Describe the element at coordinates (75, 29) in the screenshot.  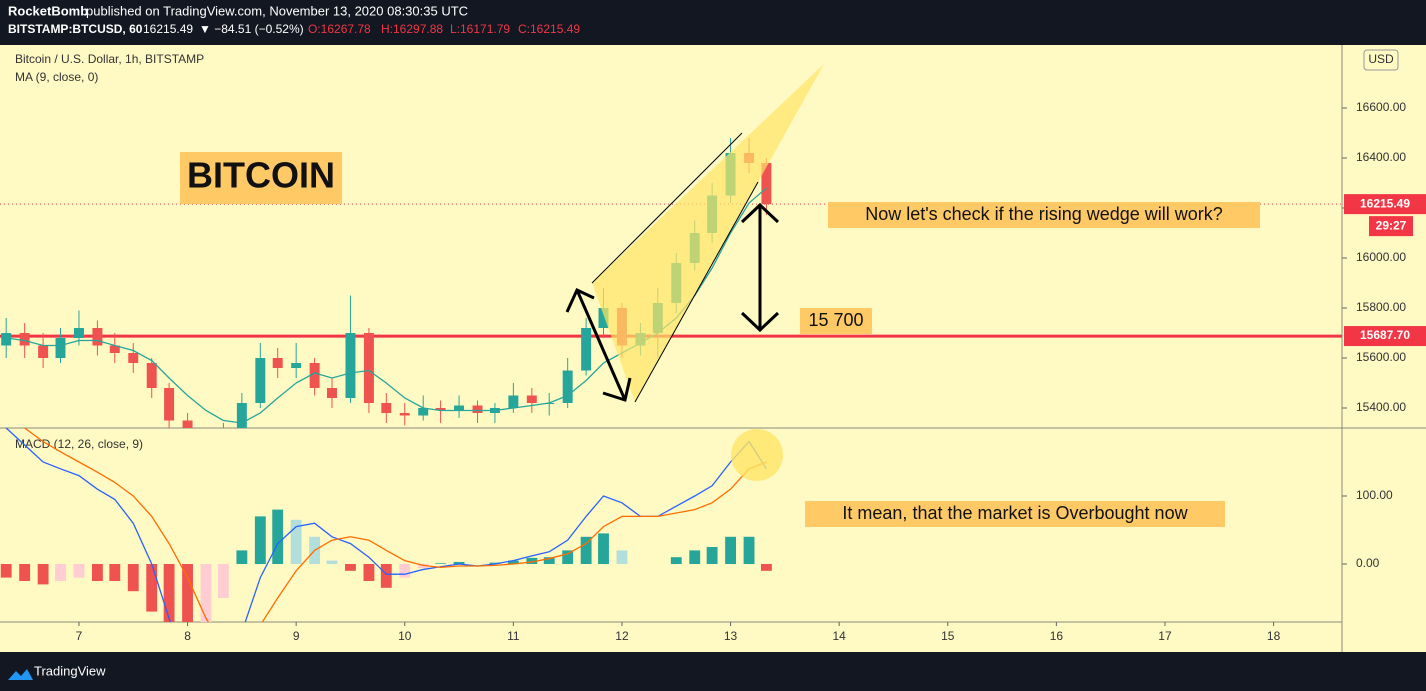
I see `symbol: BITSTAMP:BTCUSD, 60` at that location.